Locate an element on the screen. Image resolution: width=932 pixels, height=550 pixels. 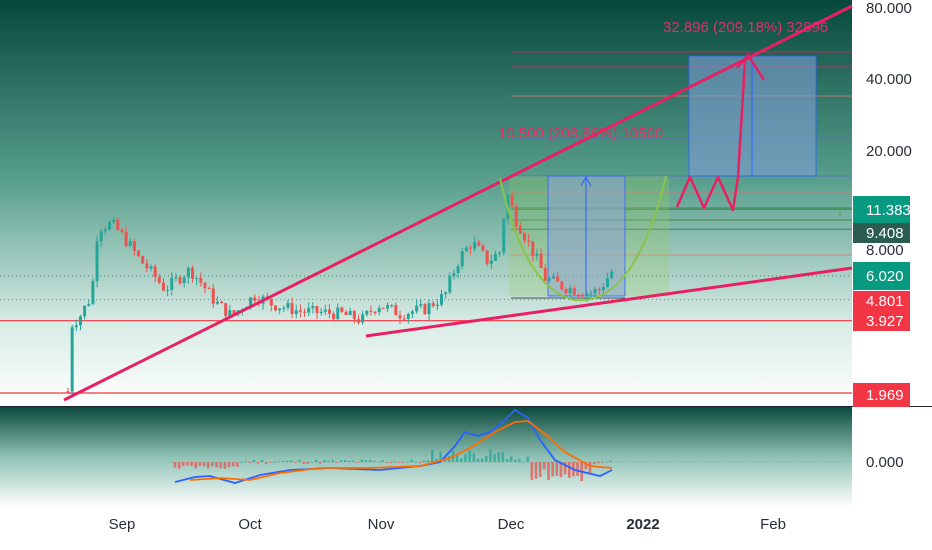
price-badge-label: 6.020 is located at coordinates (885, 276).